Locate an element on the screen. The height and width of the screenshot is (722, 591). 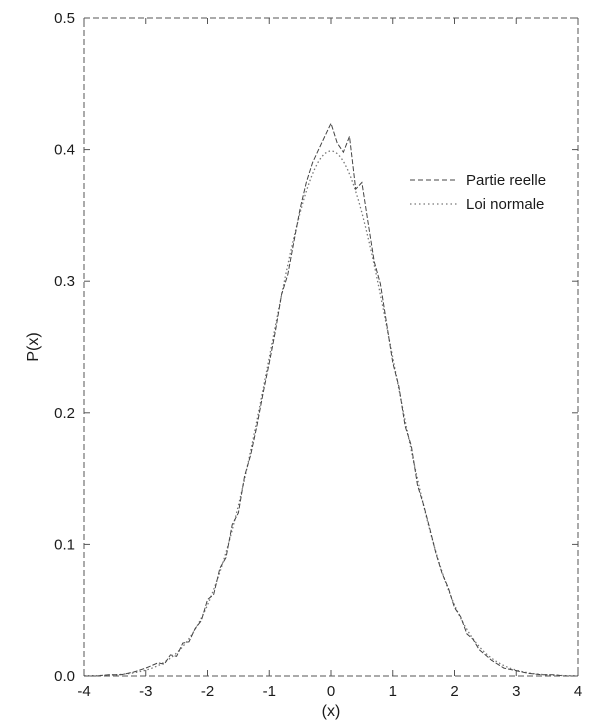
y-axis-title: P(x) is located at coordinates (33, 346).